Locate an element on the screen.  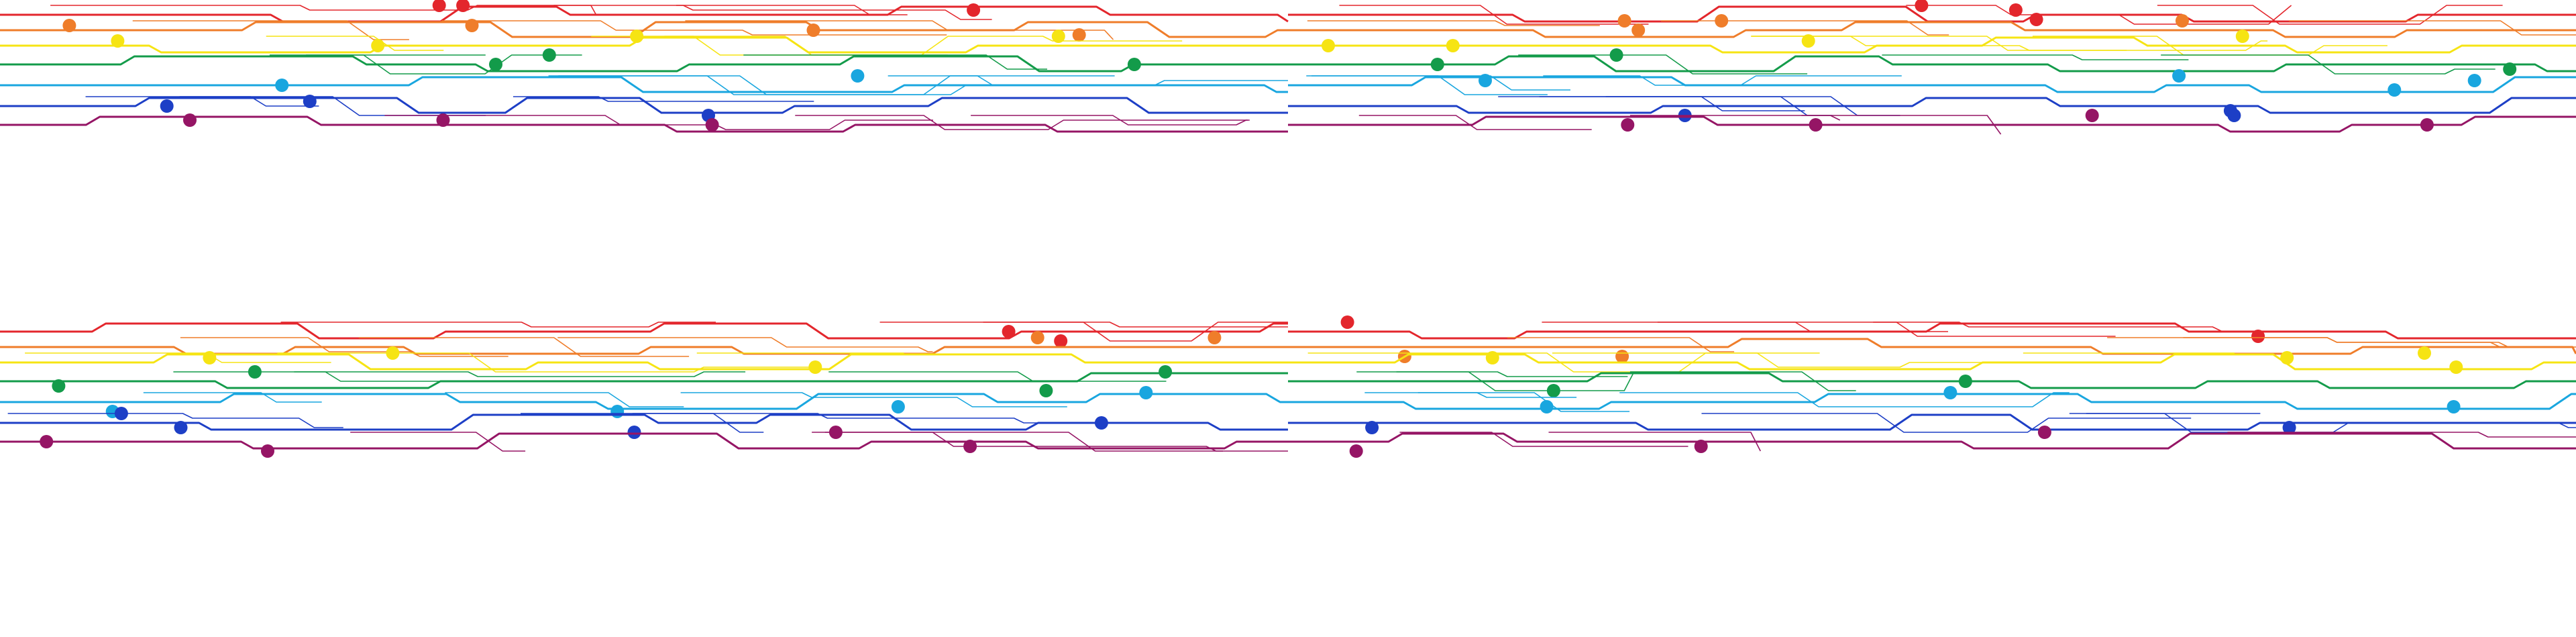
green-trace-layer is located at coordinates (1932, 384).